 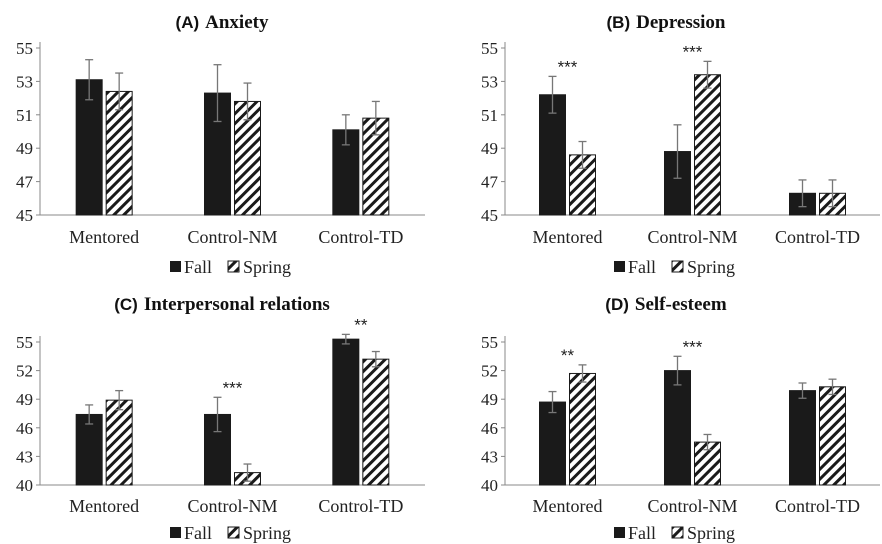 I want to click on chart-title: (D) Self-esteem, so click(x=666, y=304).